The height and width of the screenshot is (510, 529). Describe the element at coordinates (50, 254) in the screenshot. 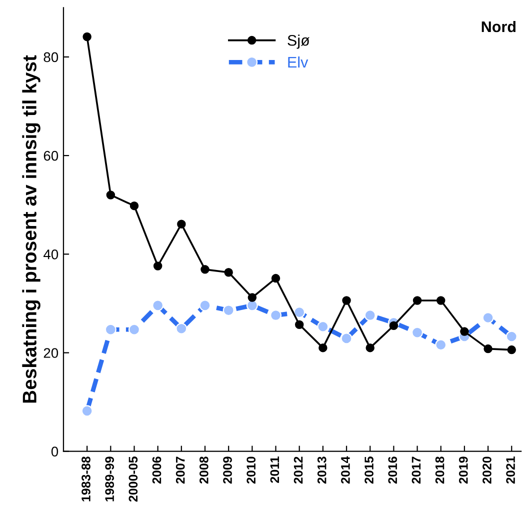

I see `y-tick-label: 40` at that location.